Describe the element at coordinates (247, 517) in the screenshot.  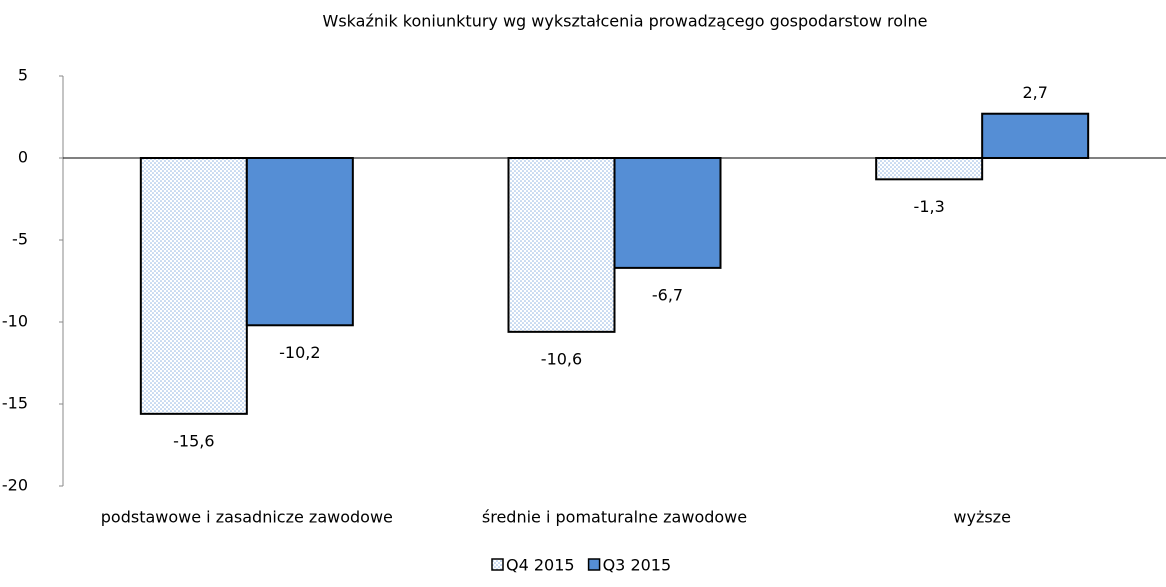
I see `x-tick-label: podstawowe i zasadnicze zawodowe` at that location.